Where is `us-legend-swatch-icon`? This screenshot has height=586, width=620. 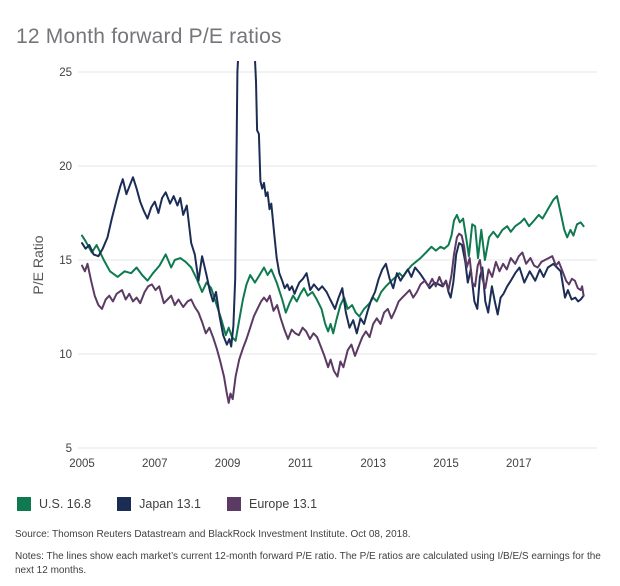 us-legend-swatch-icon is located at coordinates (24, 504).